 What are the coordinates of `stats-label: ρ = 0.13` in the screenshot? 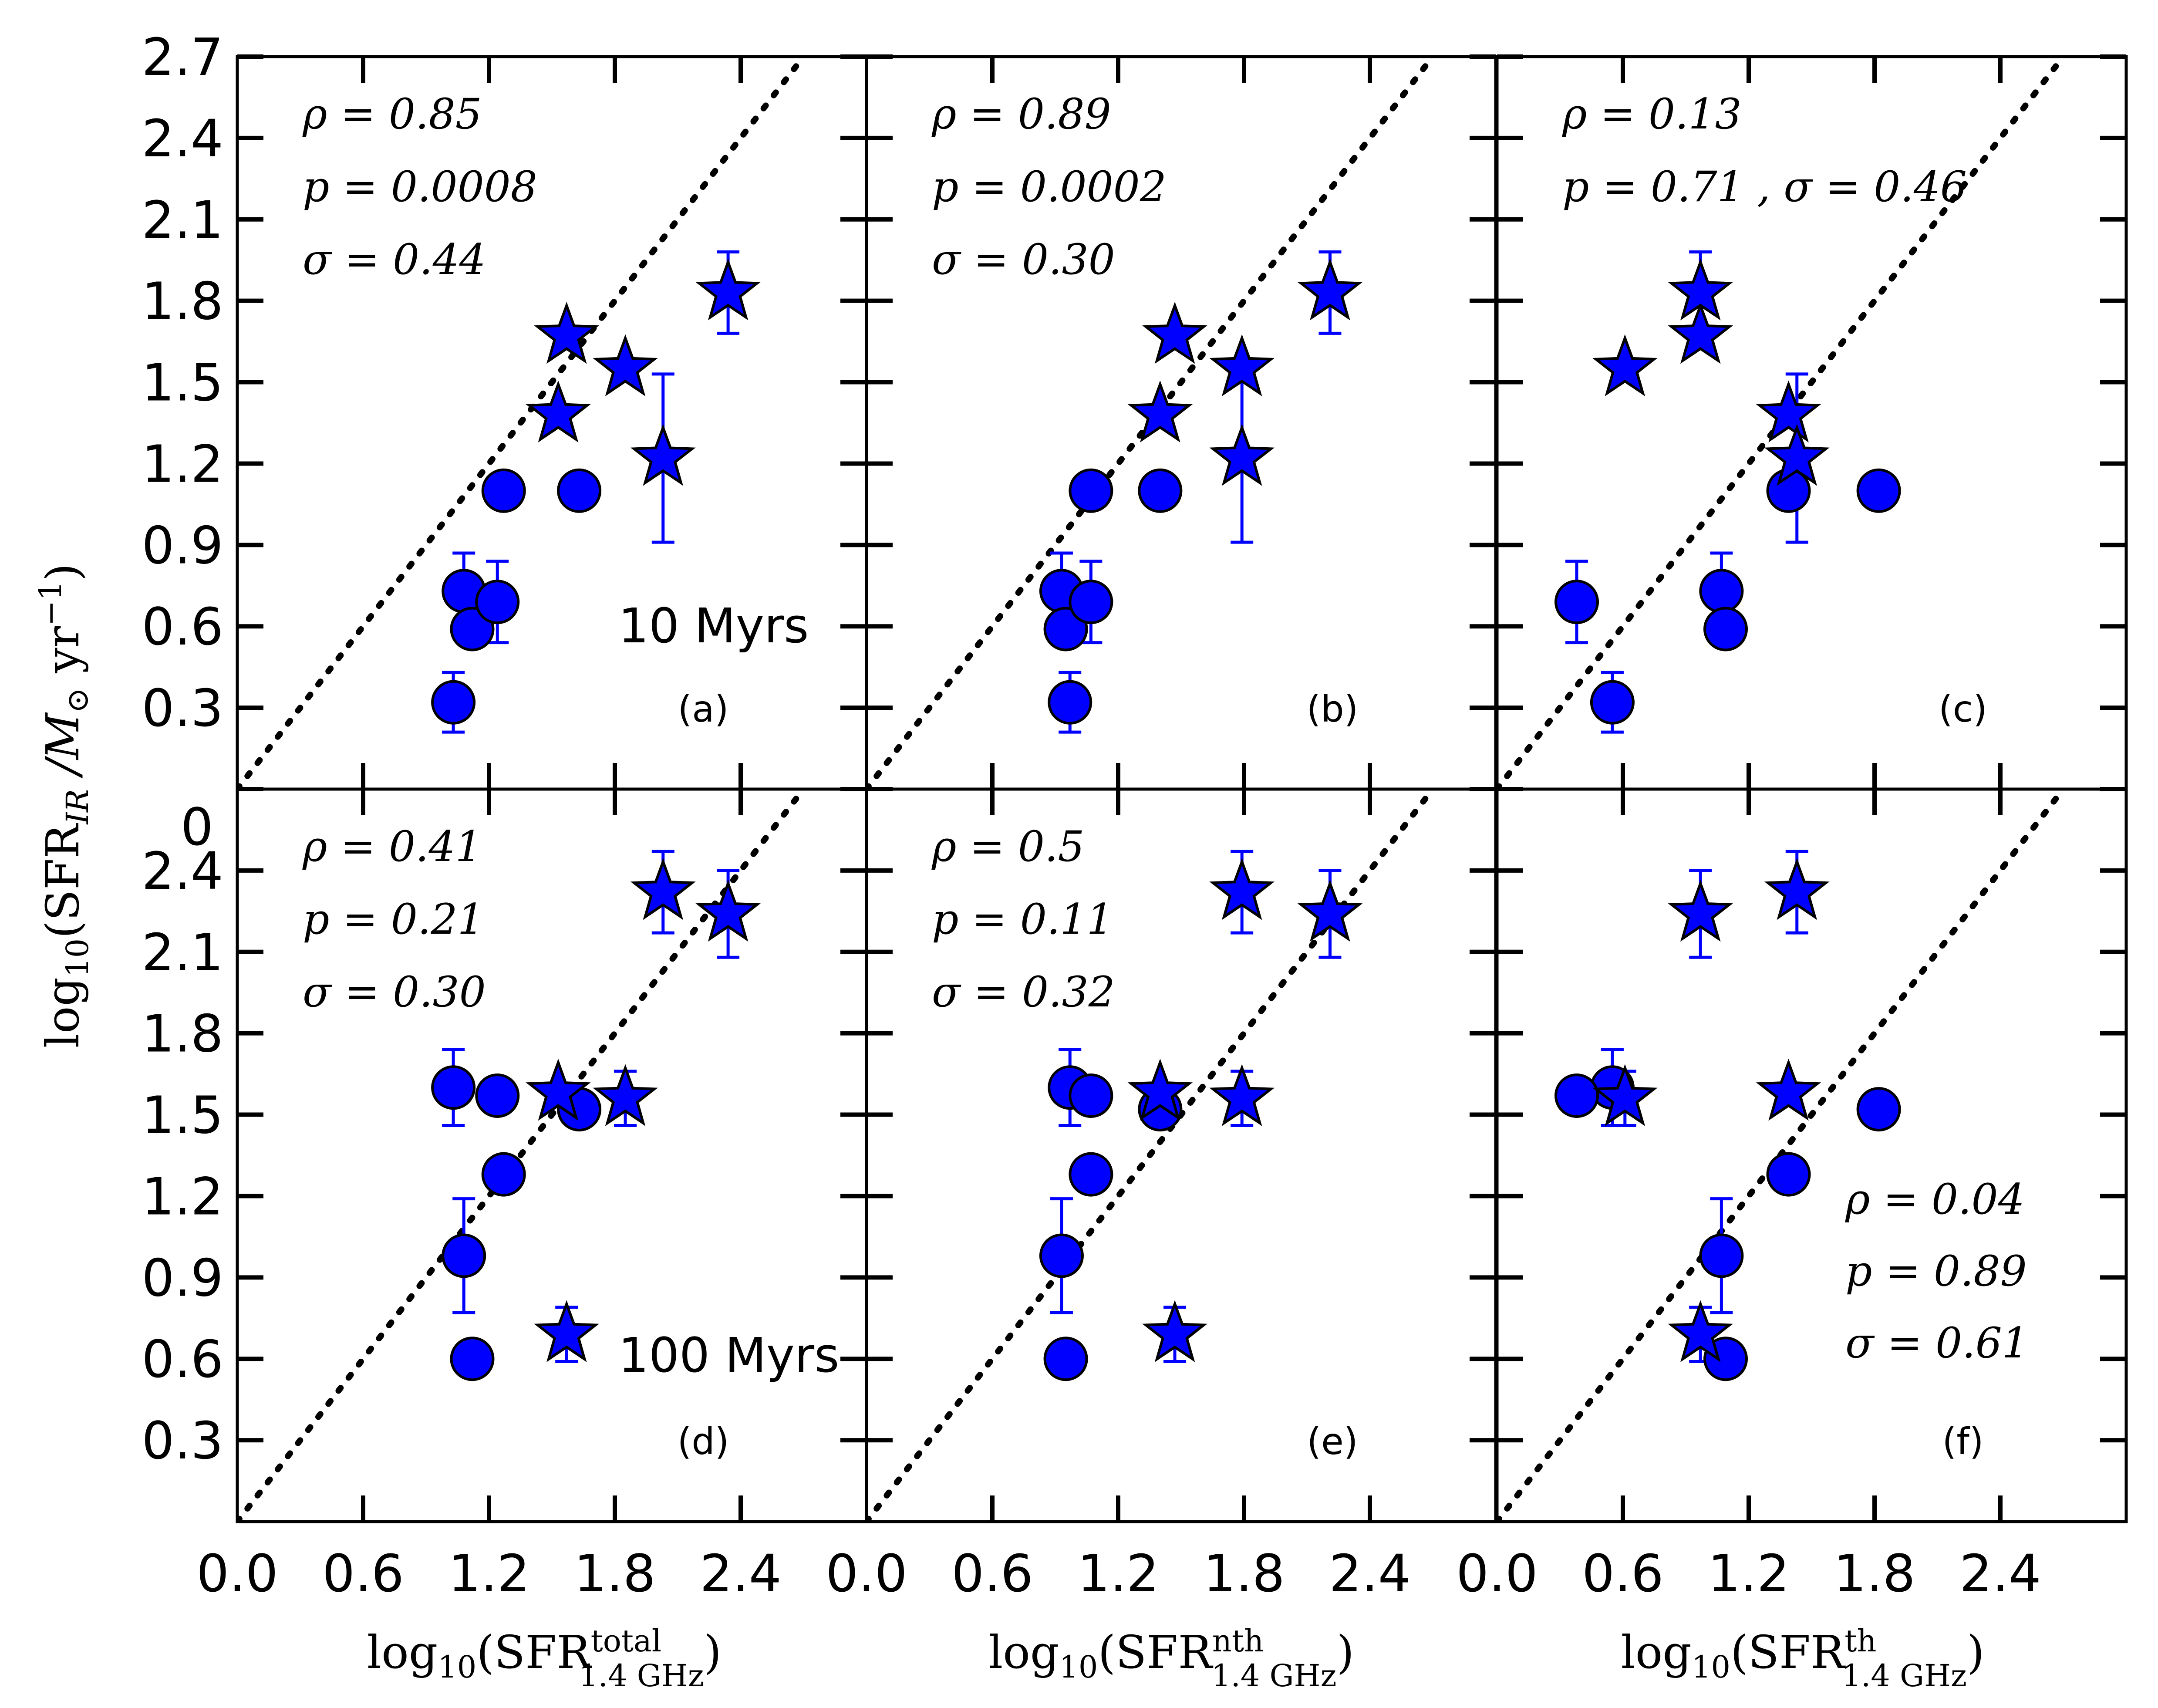 It's located at (1652, 114).